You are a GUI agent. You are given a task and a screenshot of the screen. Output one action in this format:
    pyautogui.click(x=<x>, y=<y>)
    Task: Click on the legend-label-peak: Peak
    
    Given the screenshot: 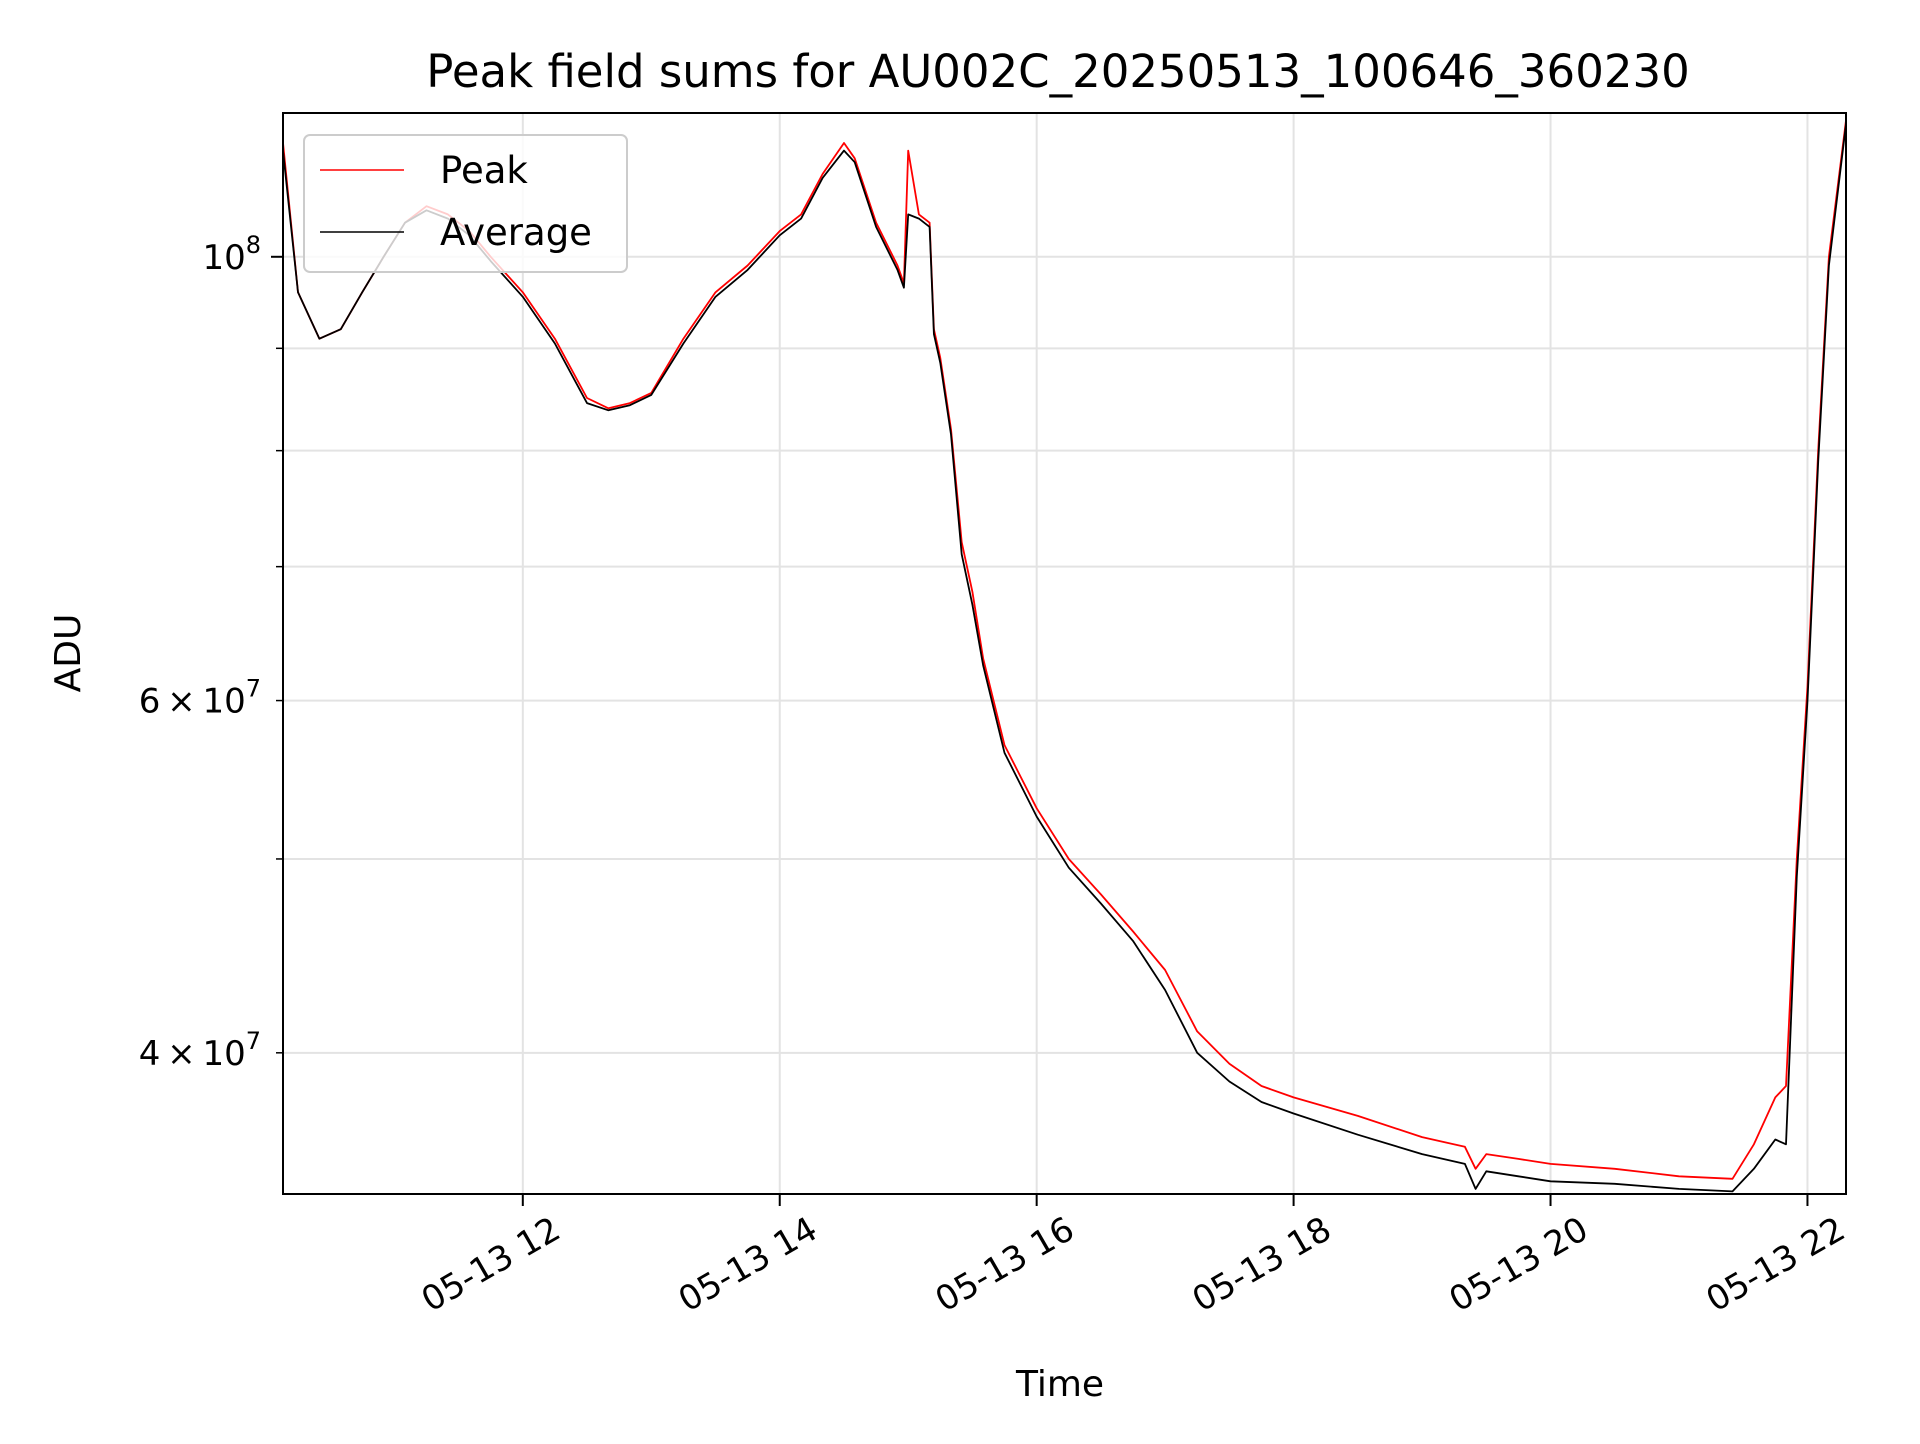 What is the action you would take?
    pyautogui.click(x=484, y=170)
    